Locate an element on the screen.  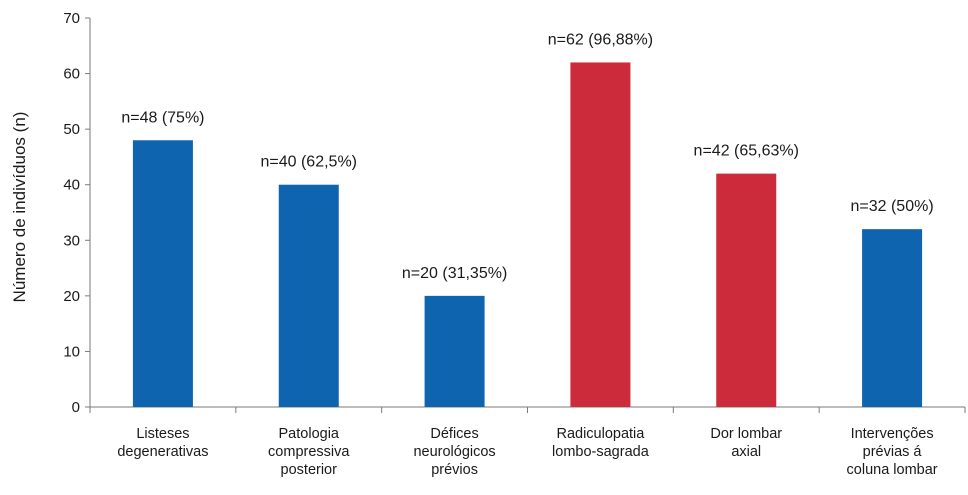
category-label-line: Patologia is located at coordinates (309, 434).